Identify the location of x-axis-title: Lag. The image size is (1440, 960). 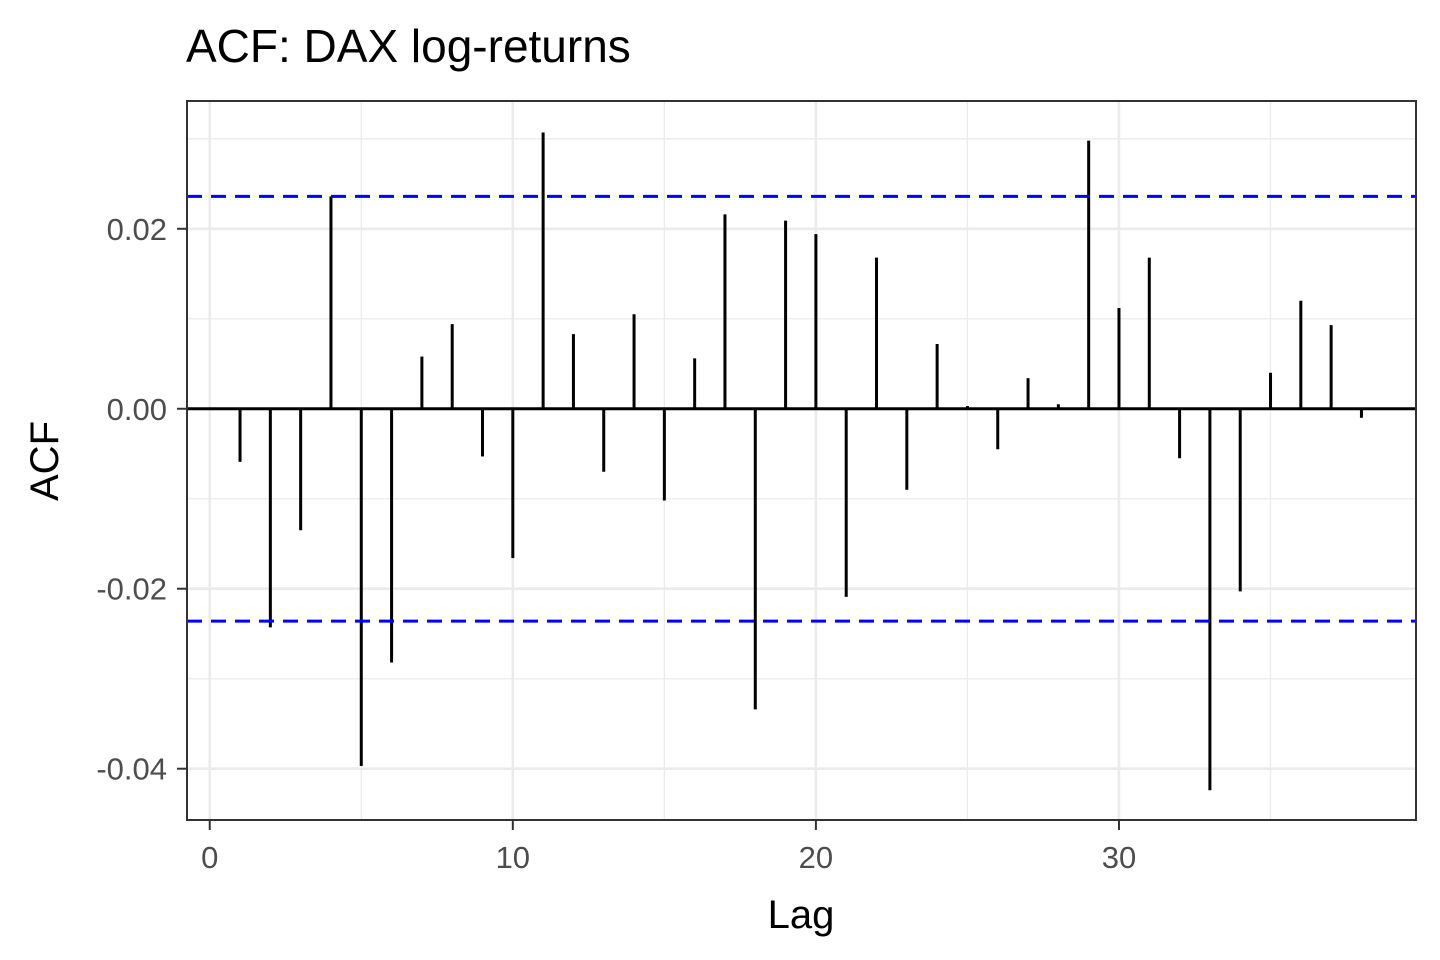
(801, 915).